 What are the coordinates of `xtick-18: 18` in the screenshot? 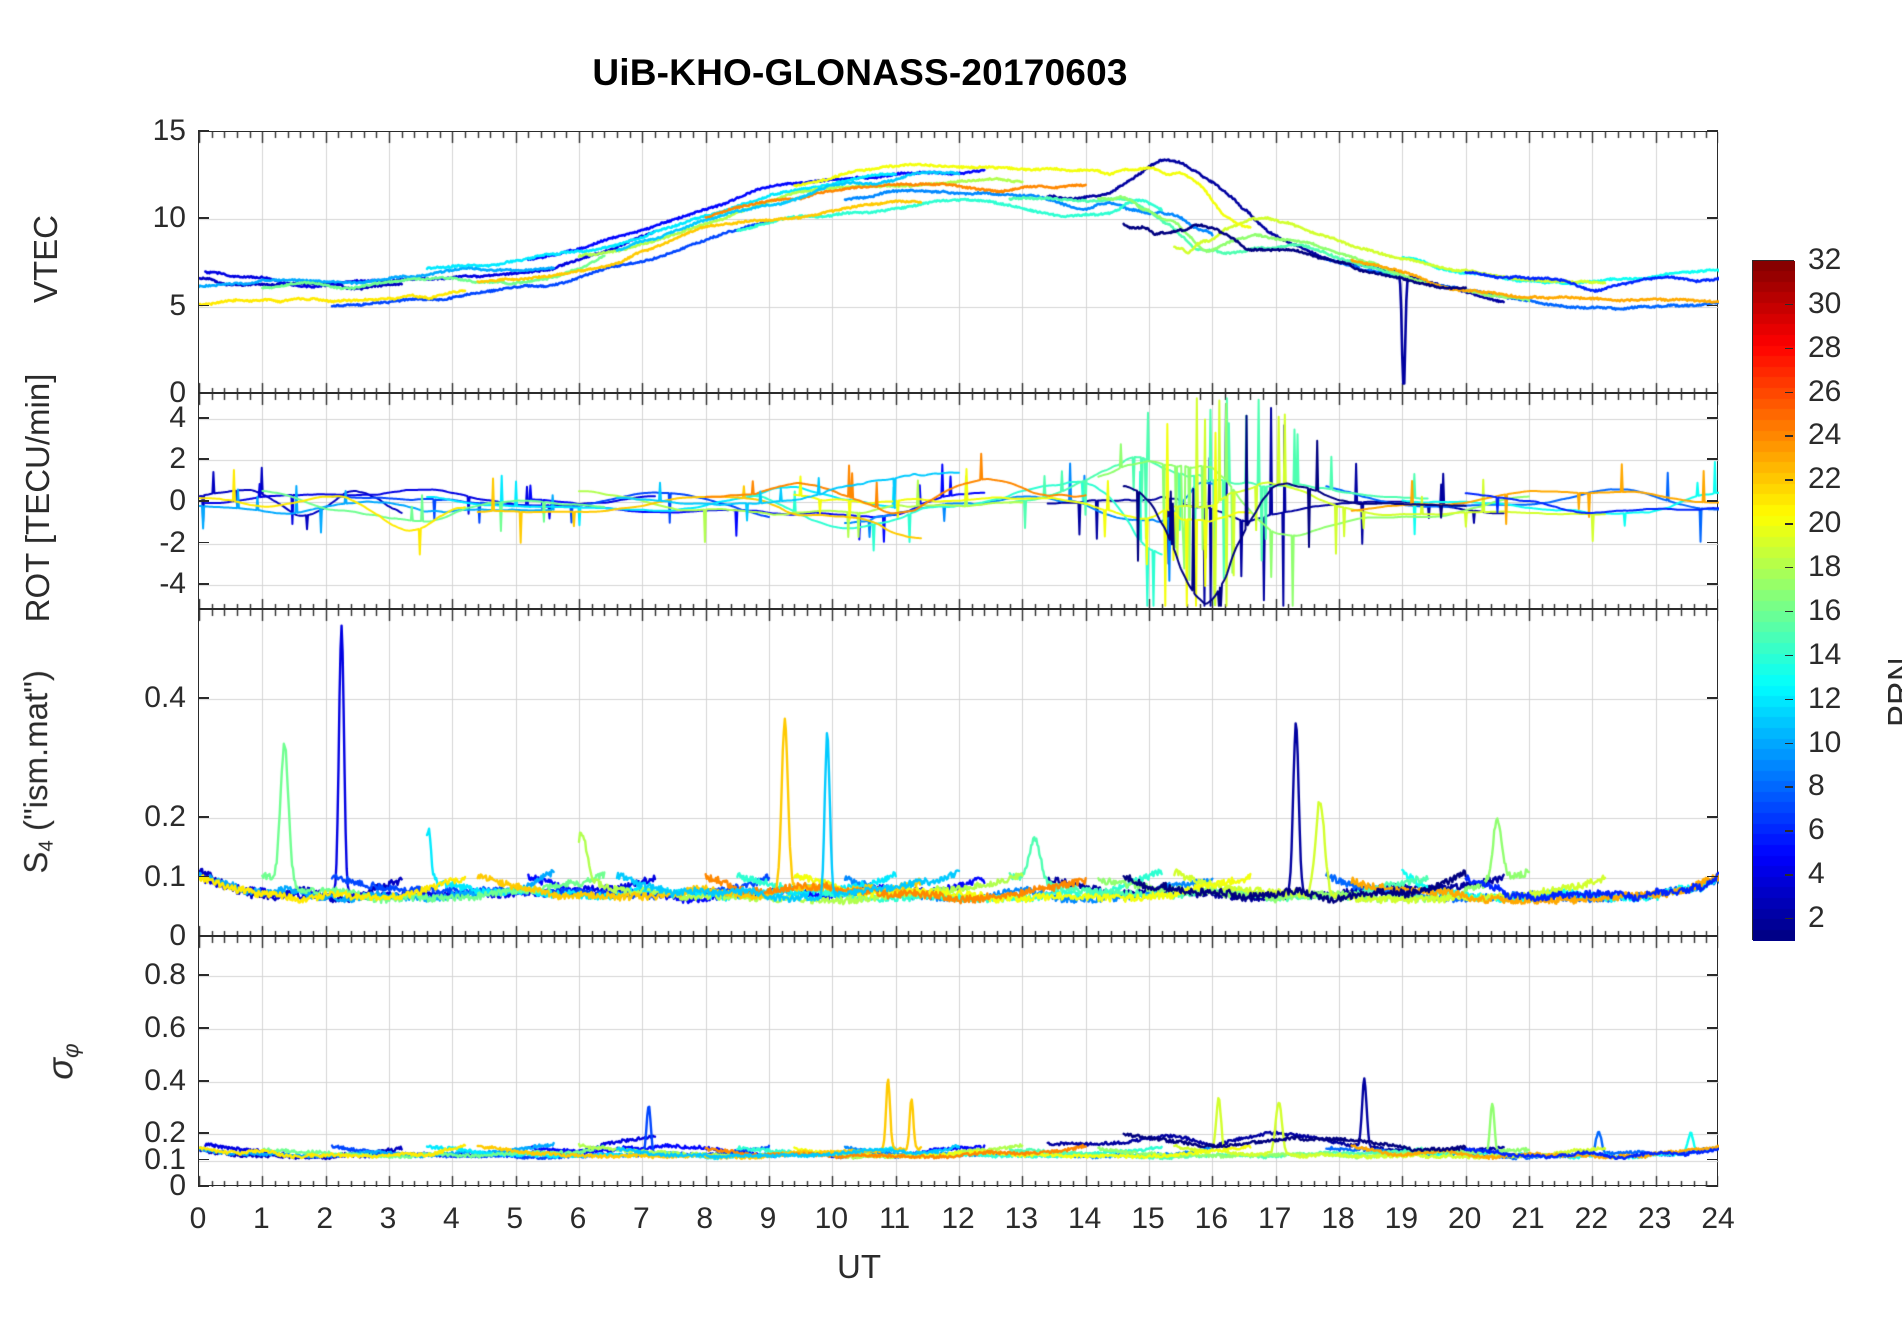 It's located at (1338, 1218).